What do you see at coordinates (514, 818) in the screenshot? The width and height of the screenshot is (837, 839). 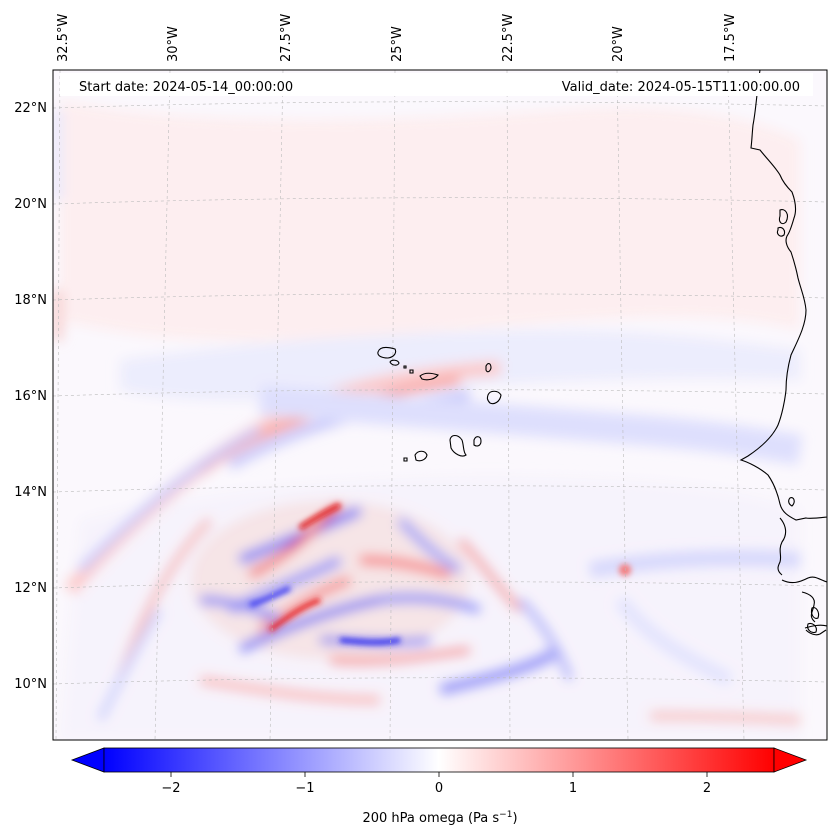 I see `colorbar-label-close: )` at bounding box center [514, 818].